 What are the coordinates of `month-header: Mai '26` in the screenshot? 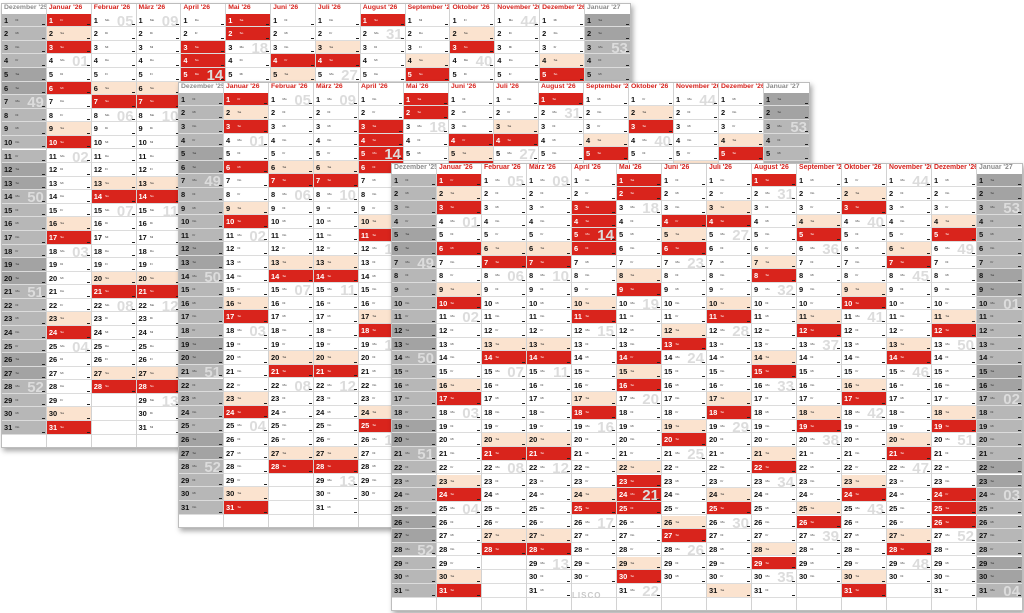 It's located at (417, 86).